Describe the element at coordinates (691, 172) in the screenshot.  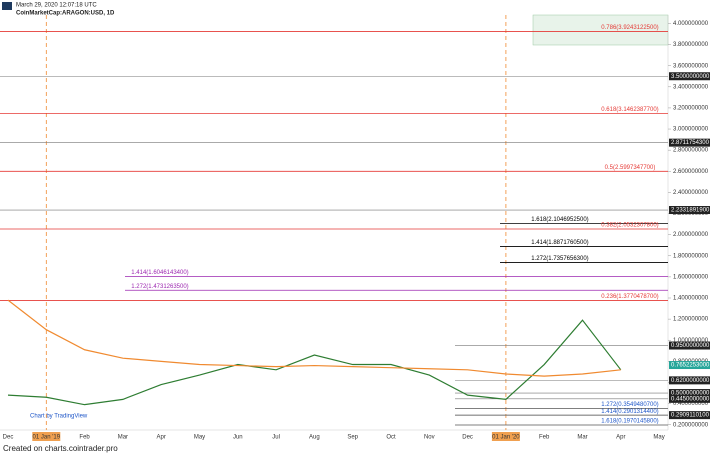
I see `y-tick-label: 2.600000000` at that location.